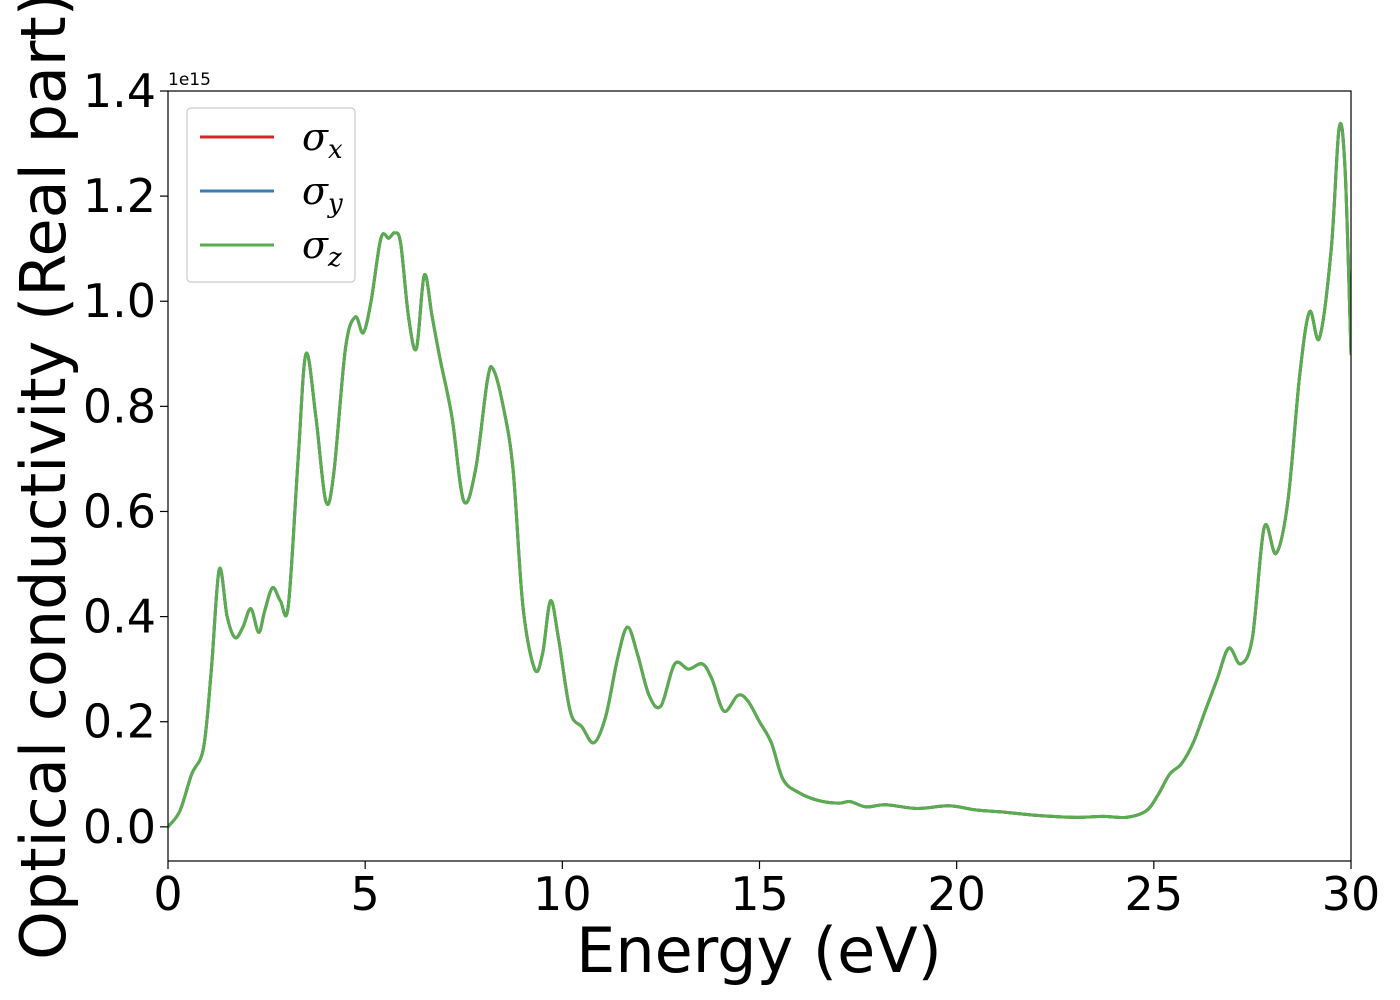 Image resolution: width=1400 pixels, height=1000 pixels. I want to click on legend-label-z: σz, so click(322, 248).